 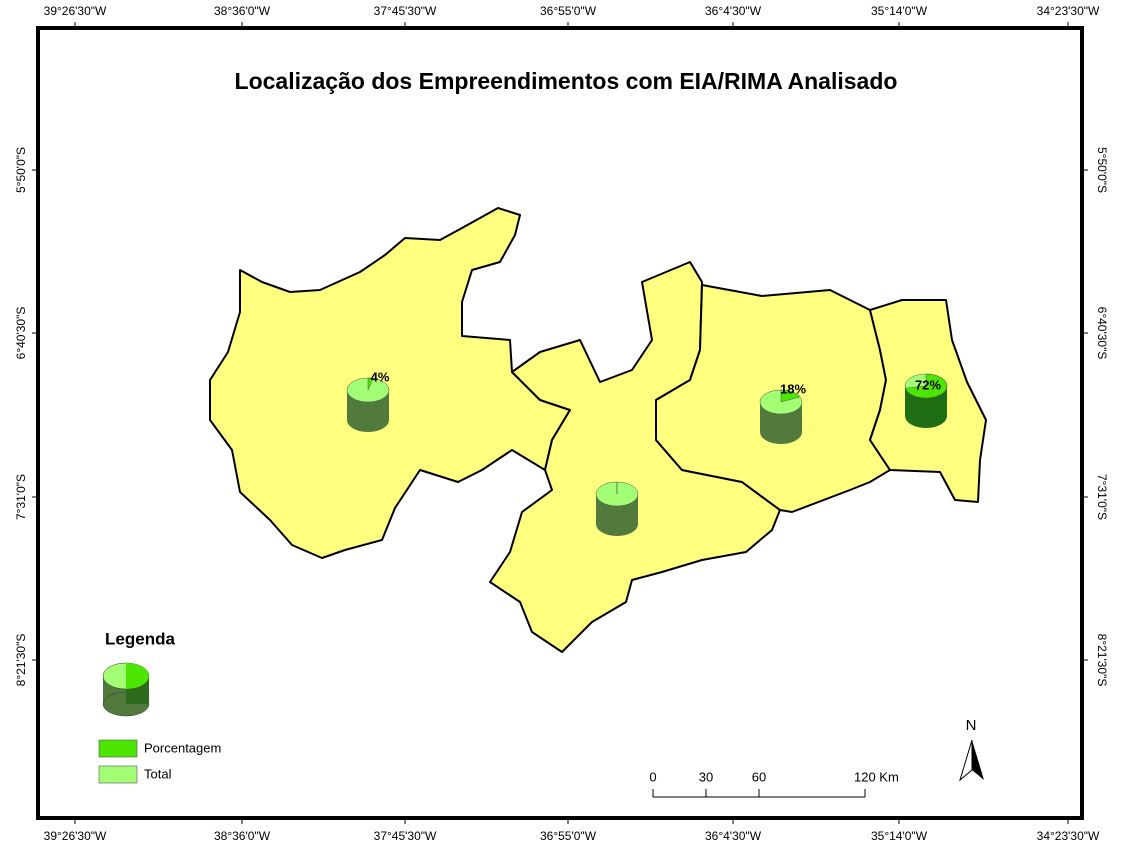 What do you see at coordinates (759, 776) in the screenshot?
I see `scale-bar-label: 60` at bounding box center [759, 776].